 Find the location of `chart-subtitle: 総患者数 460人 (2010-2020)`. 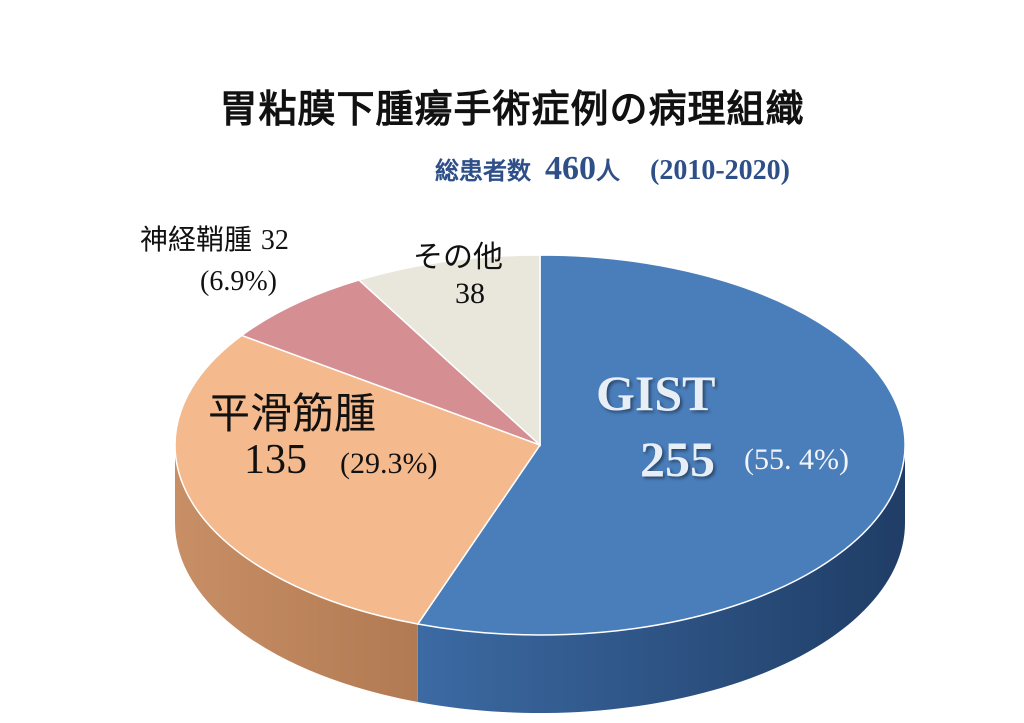

chart-subtitle: 総患者数 460人 (2010-2020) is located at coordinates (612, 169).